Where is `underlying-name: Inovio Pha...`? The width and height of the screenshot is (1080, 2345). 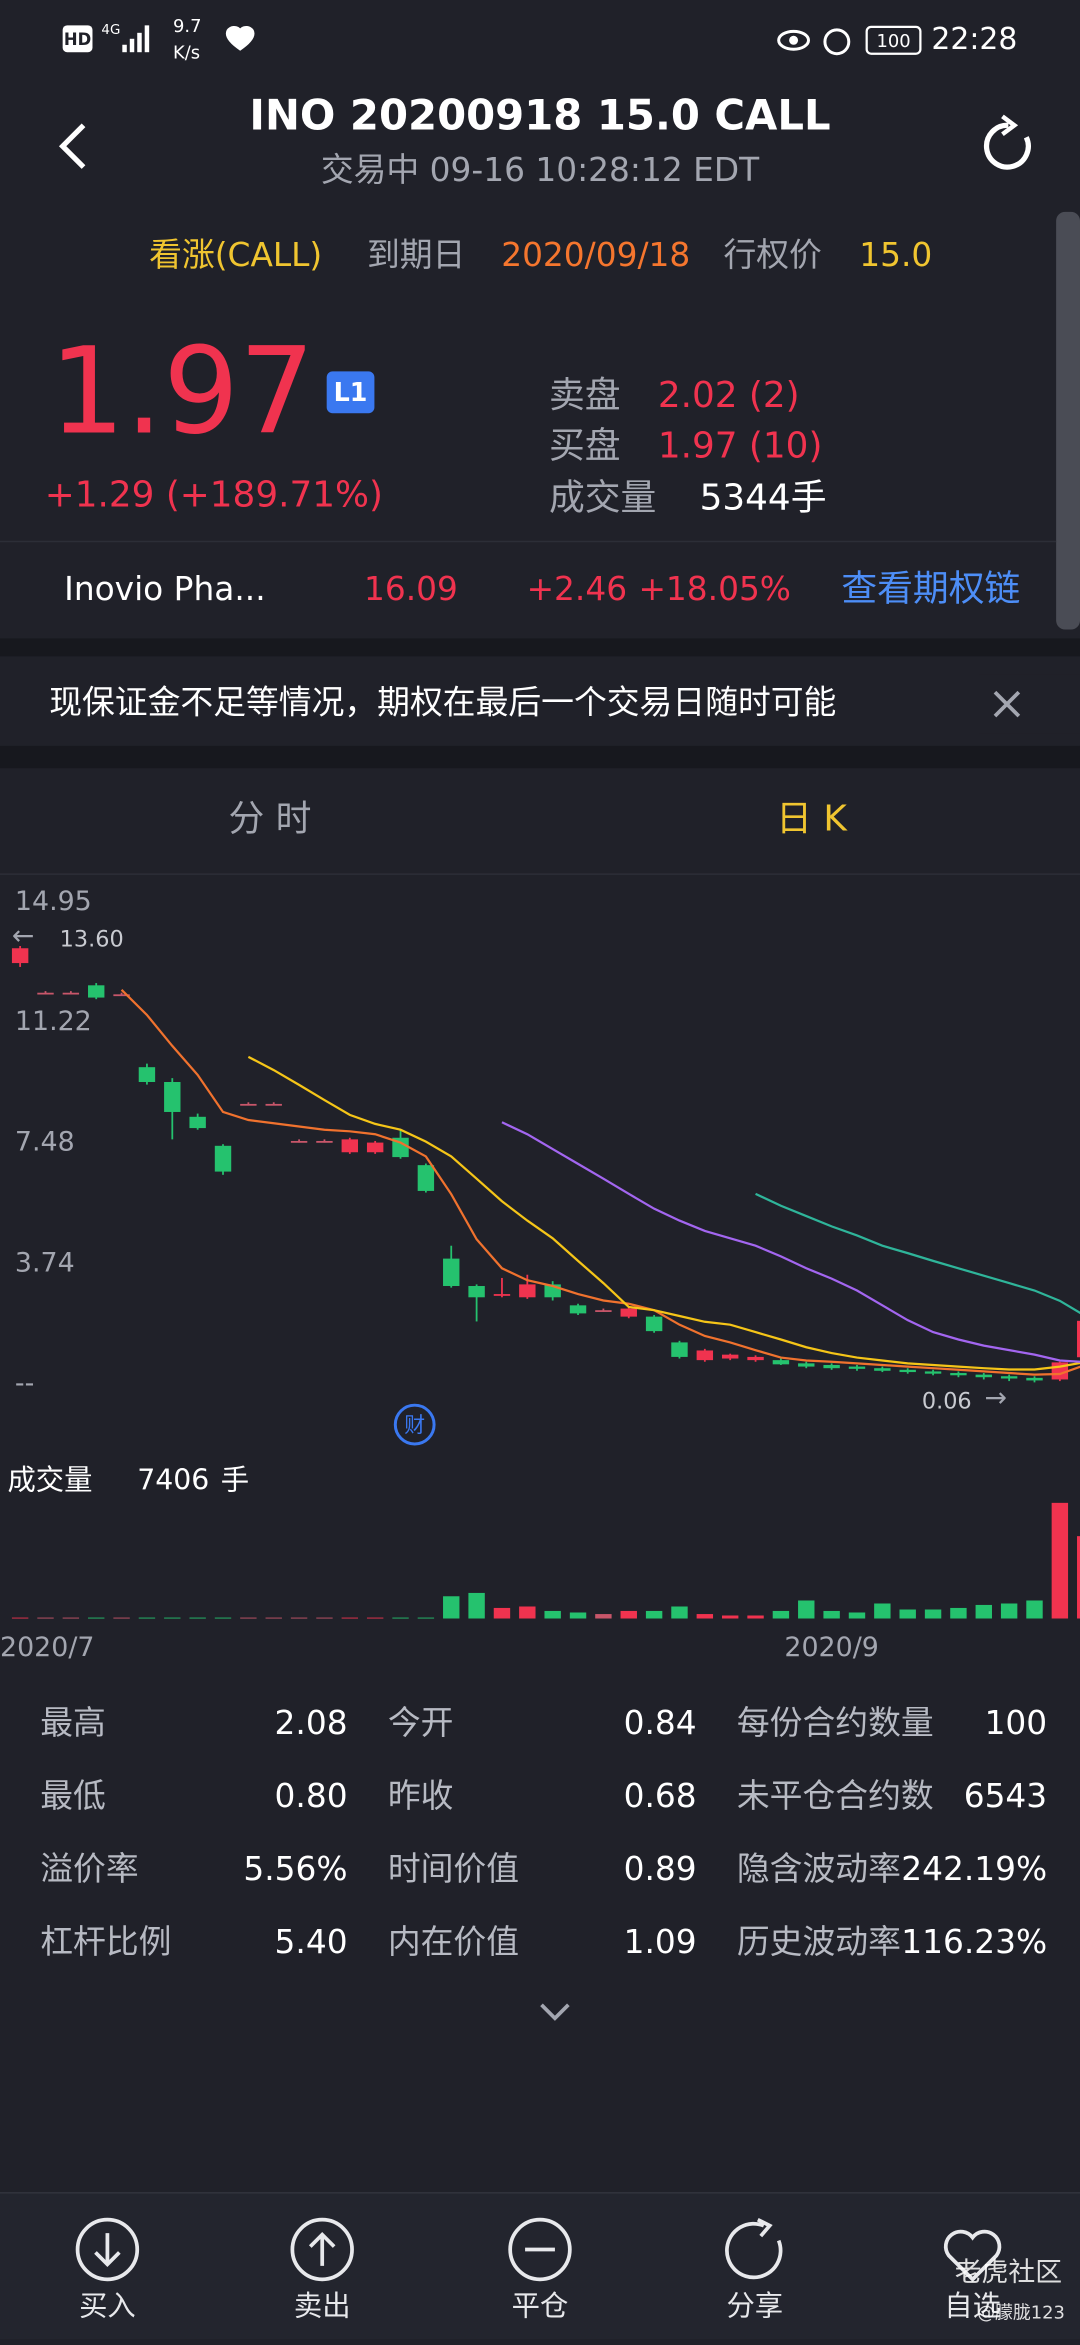
underlying-name: Inovio Pha... is located at coordinates (164, 589).